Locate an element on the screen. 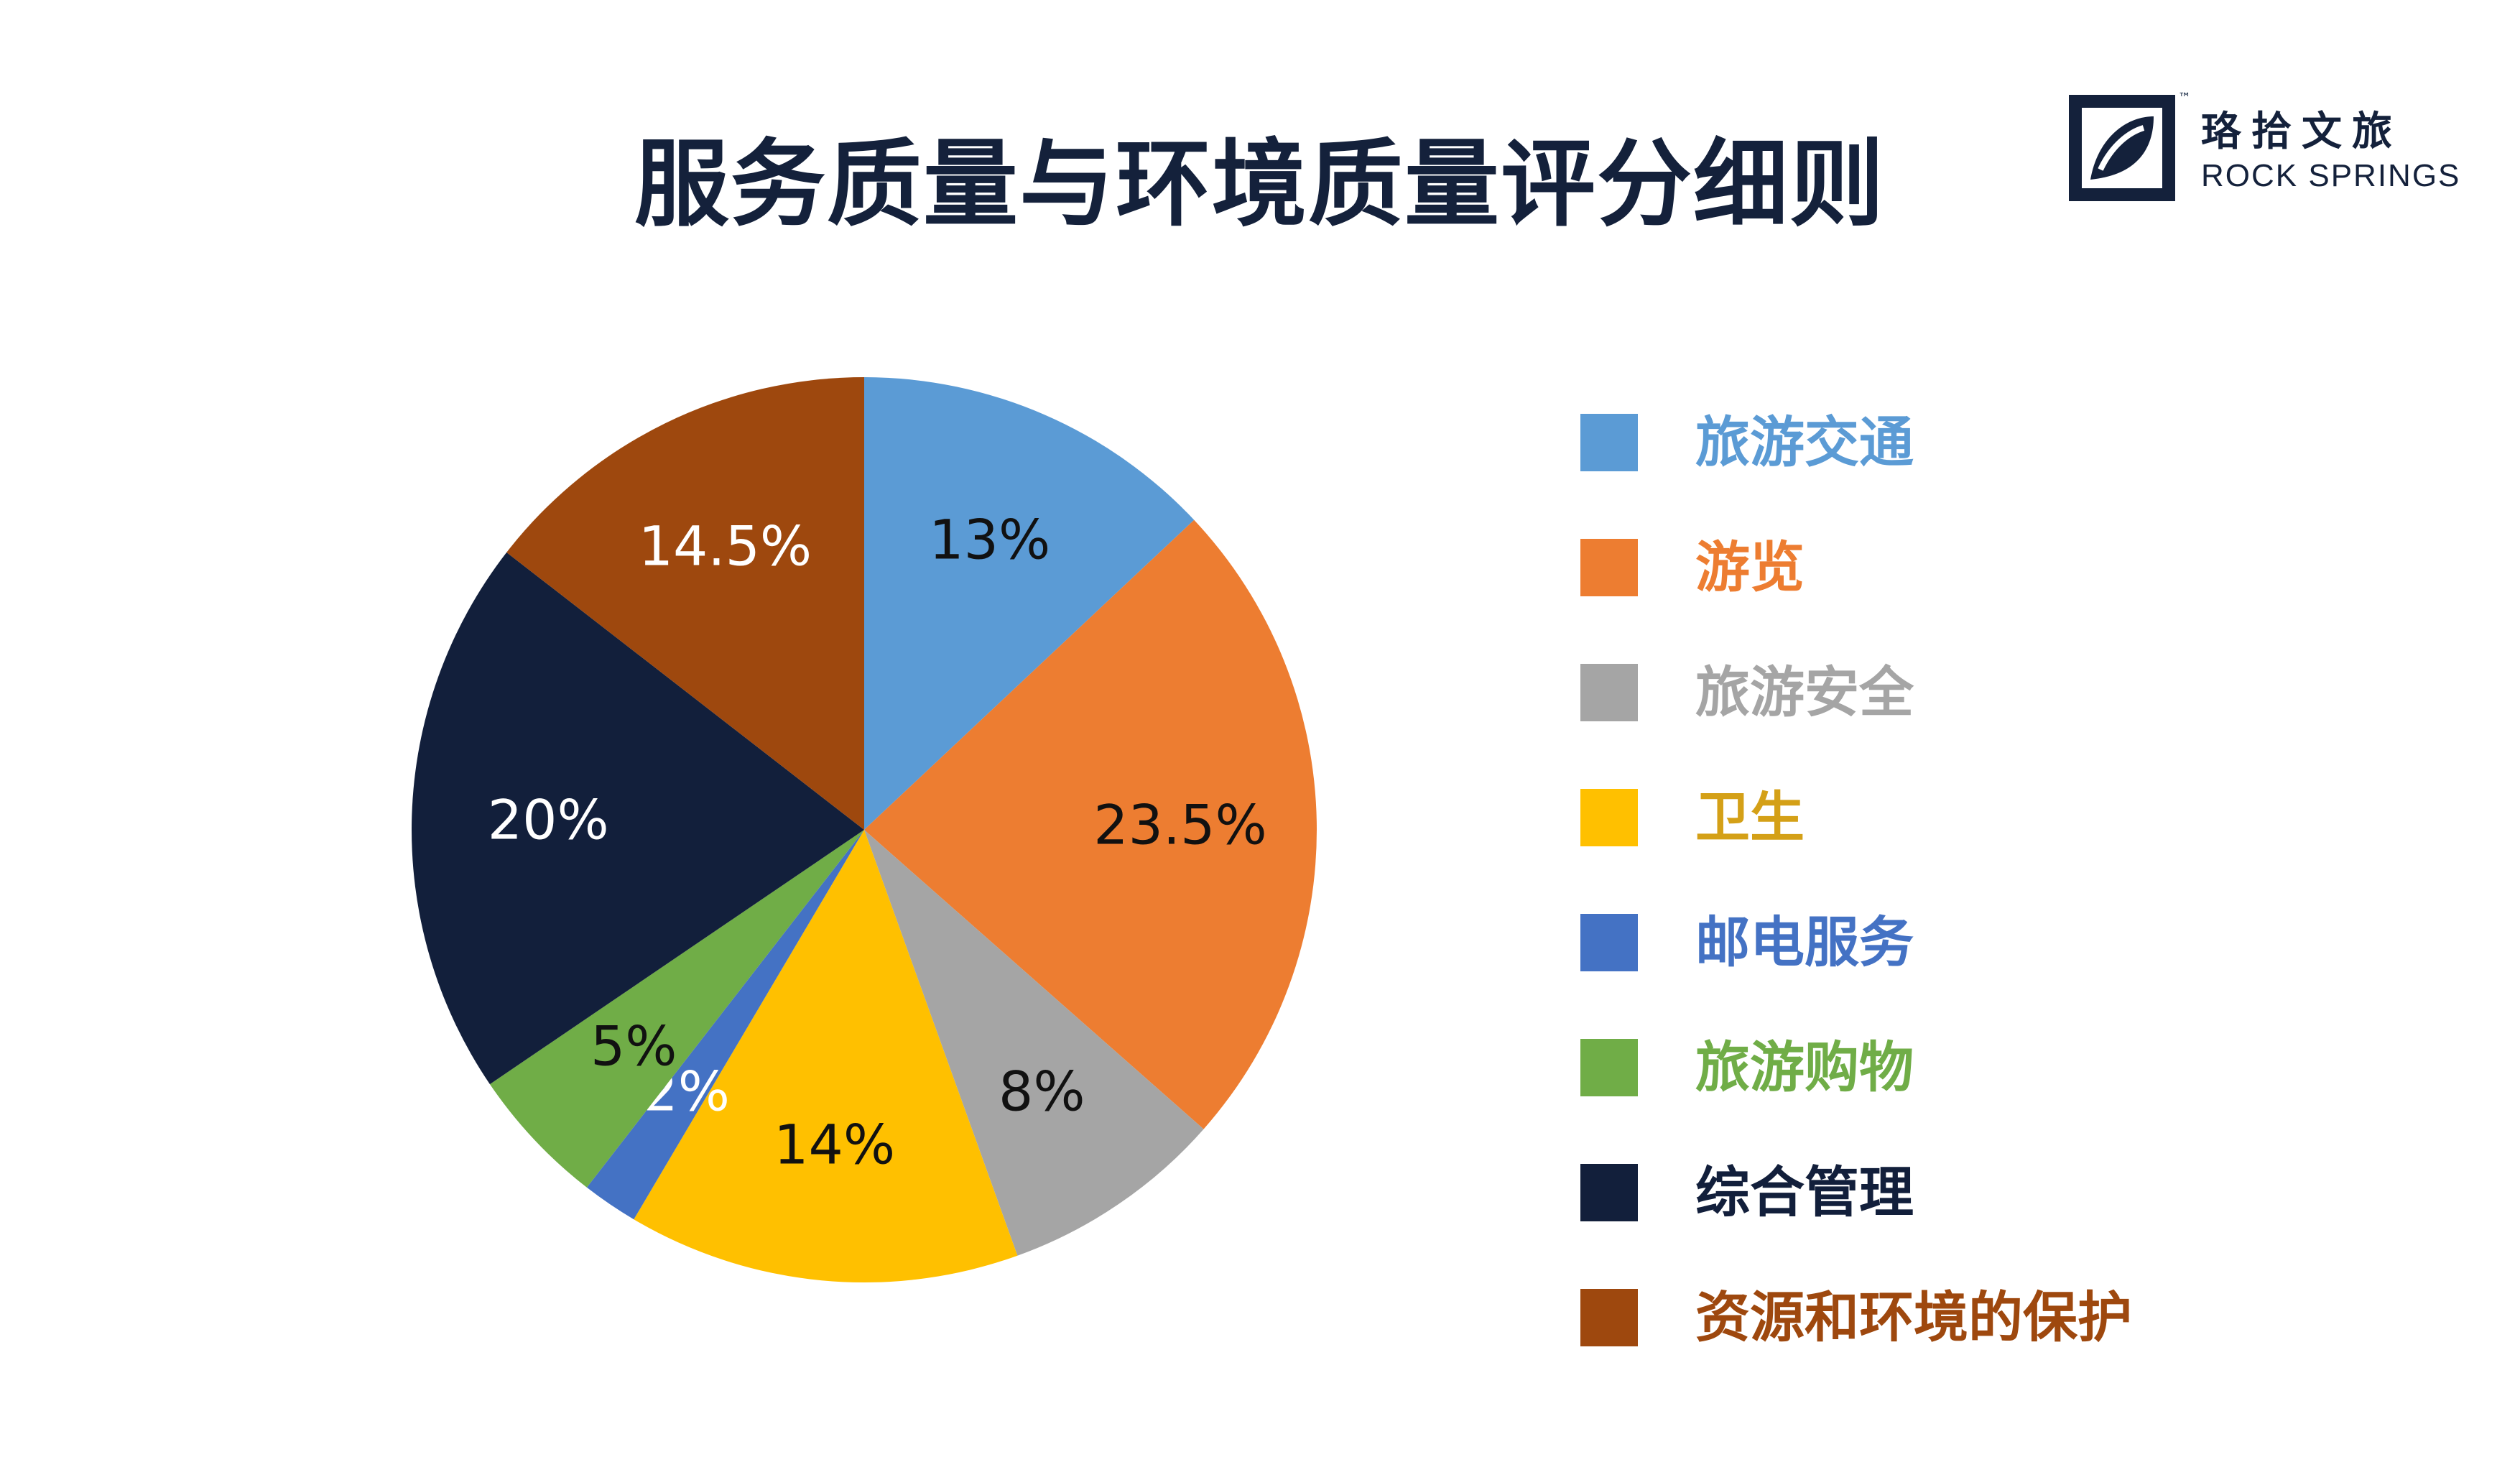 The height and width of the screenshot is (1480, 2520). slice-data-label-2: 8% is located at coordinates (1042, 1091).